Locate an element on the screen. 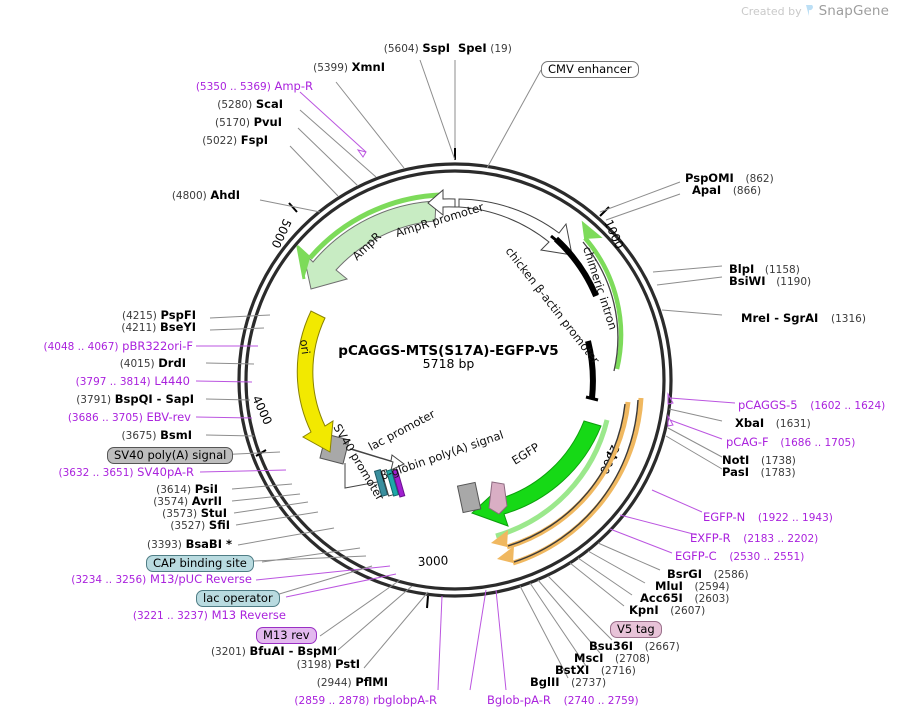  label-l4440-name: L4440 is located at coordinates (172, 381).